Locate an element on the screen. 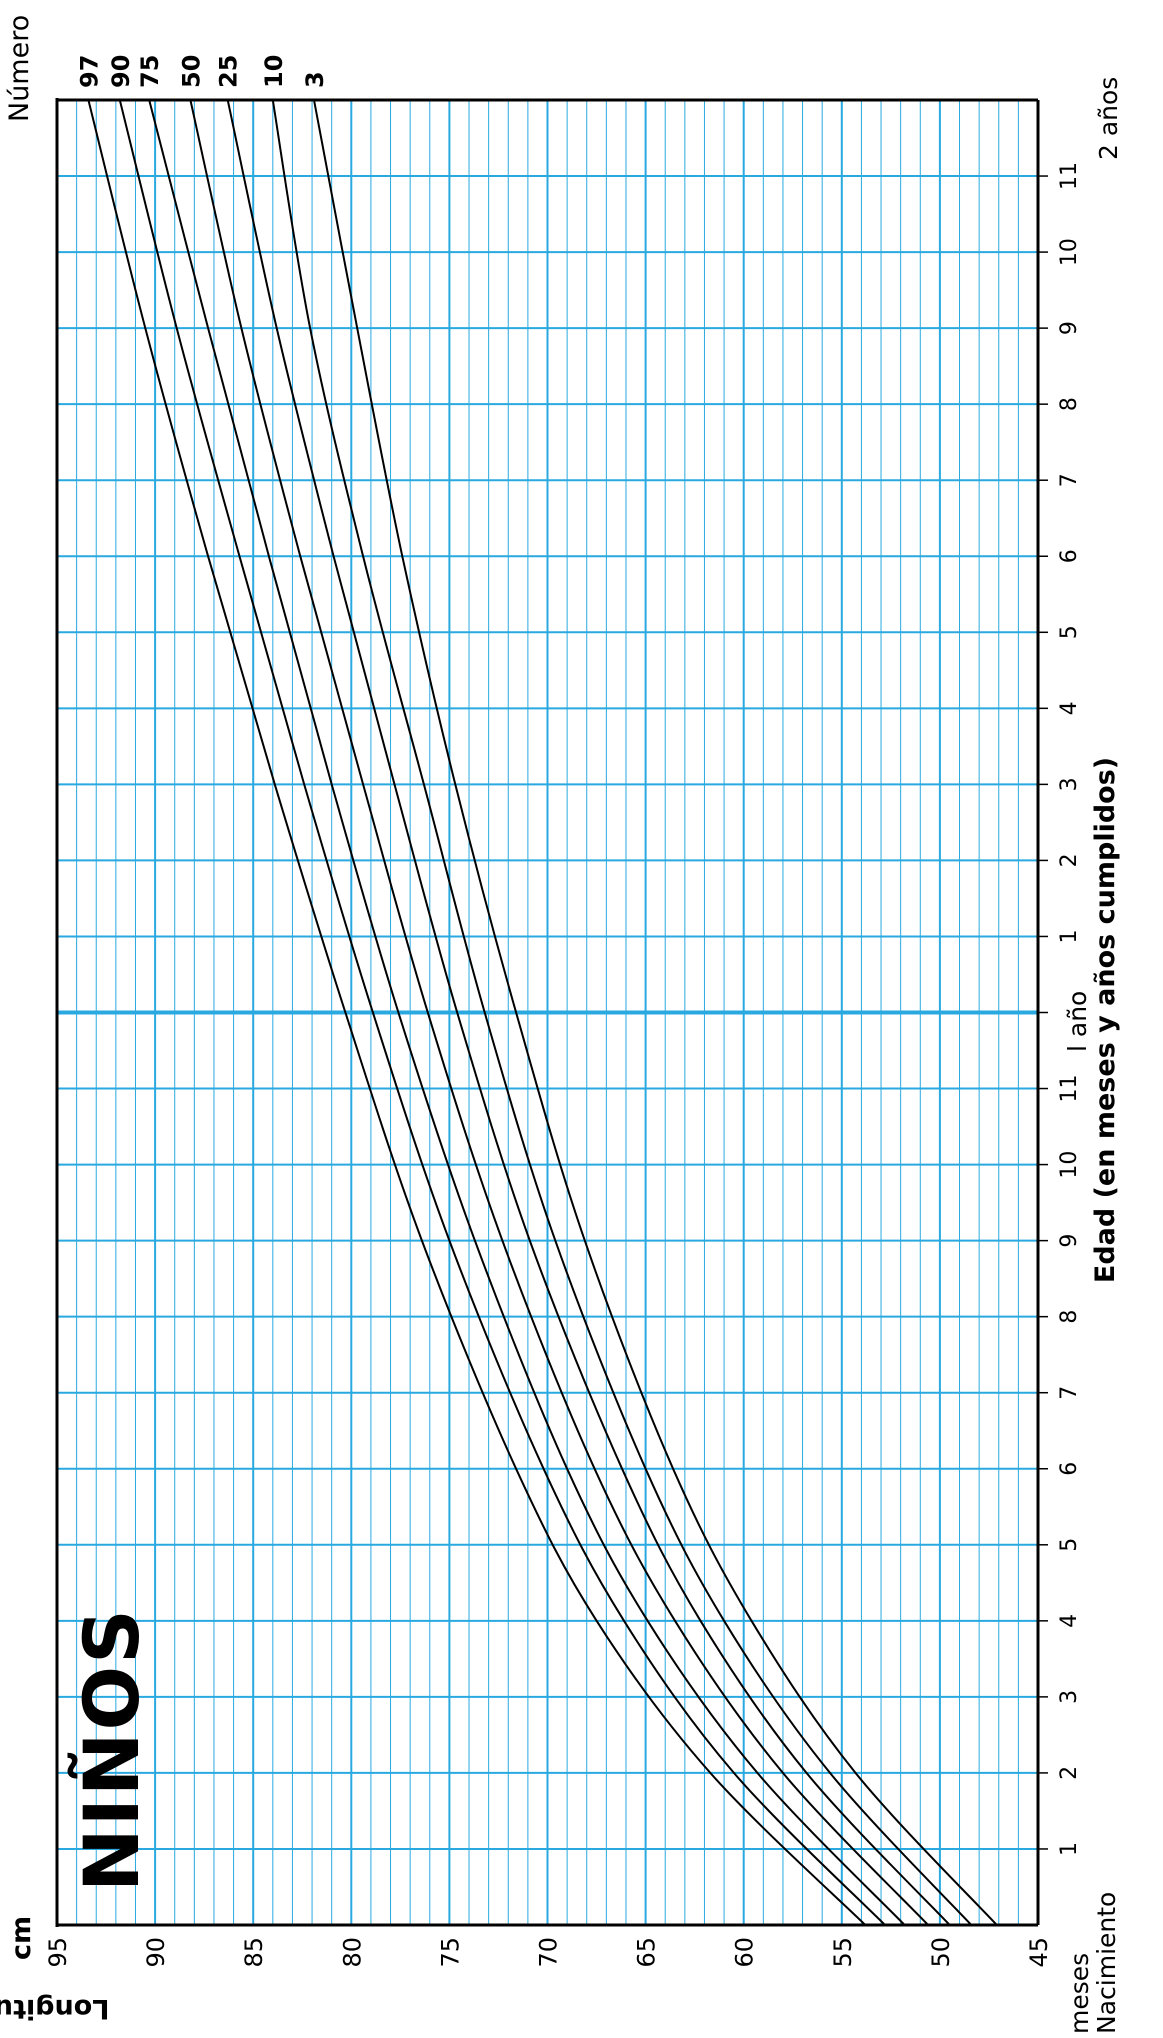 This screenshot has width=1163, height=2038. x-unit-label: meses is located at coordinates (1079, 1993).